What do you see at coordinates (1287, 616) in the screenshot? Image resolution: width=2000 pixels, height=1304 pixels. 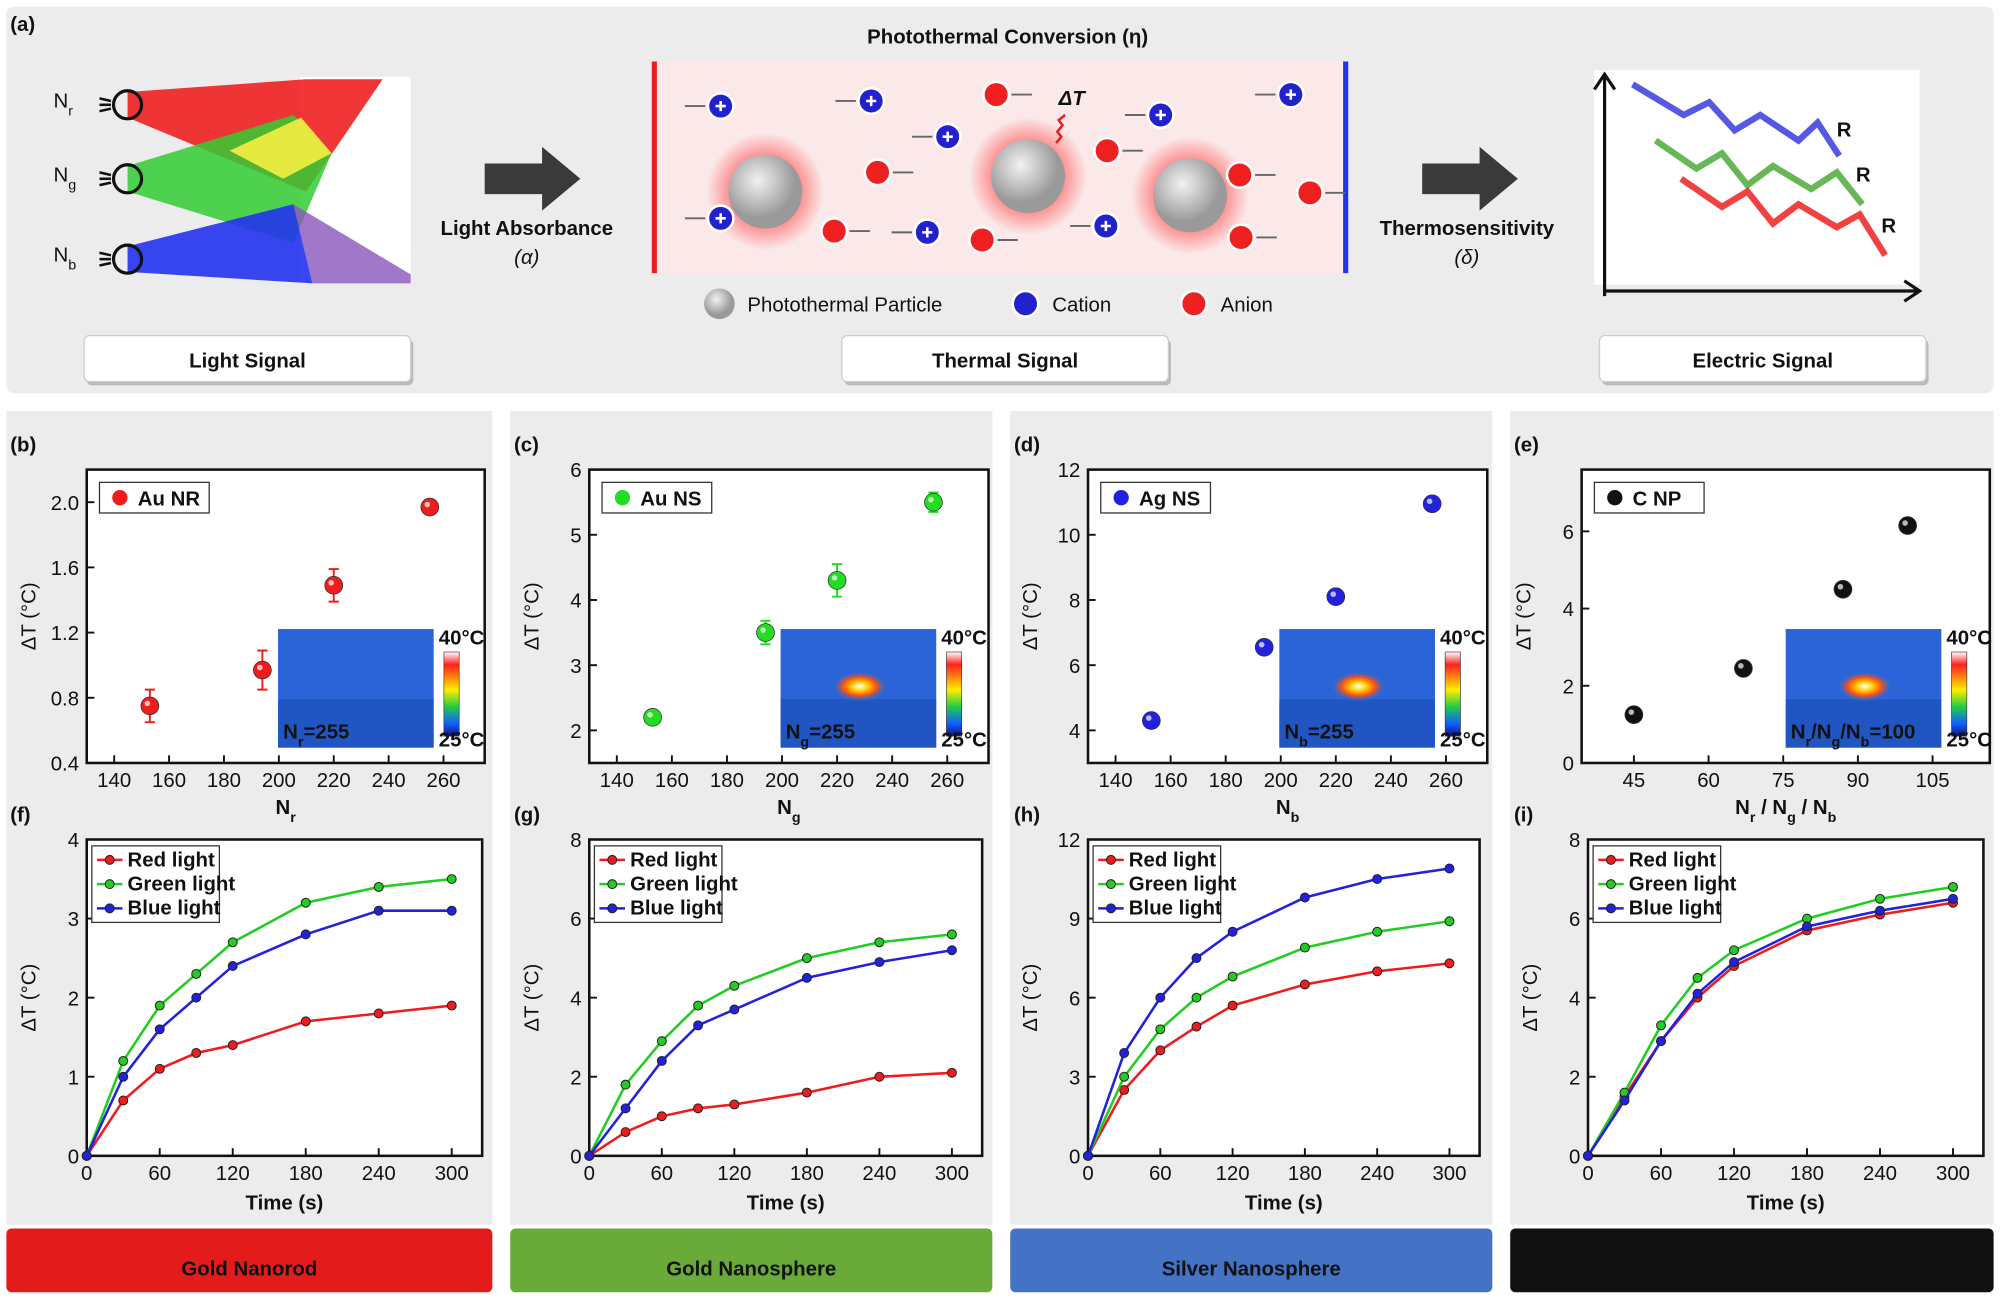 I see `plot-frame` at bounding box center [1287, 616].